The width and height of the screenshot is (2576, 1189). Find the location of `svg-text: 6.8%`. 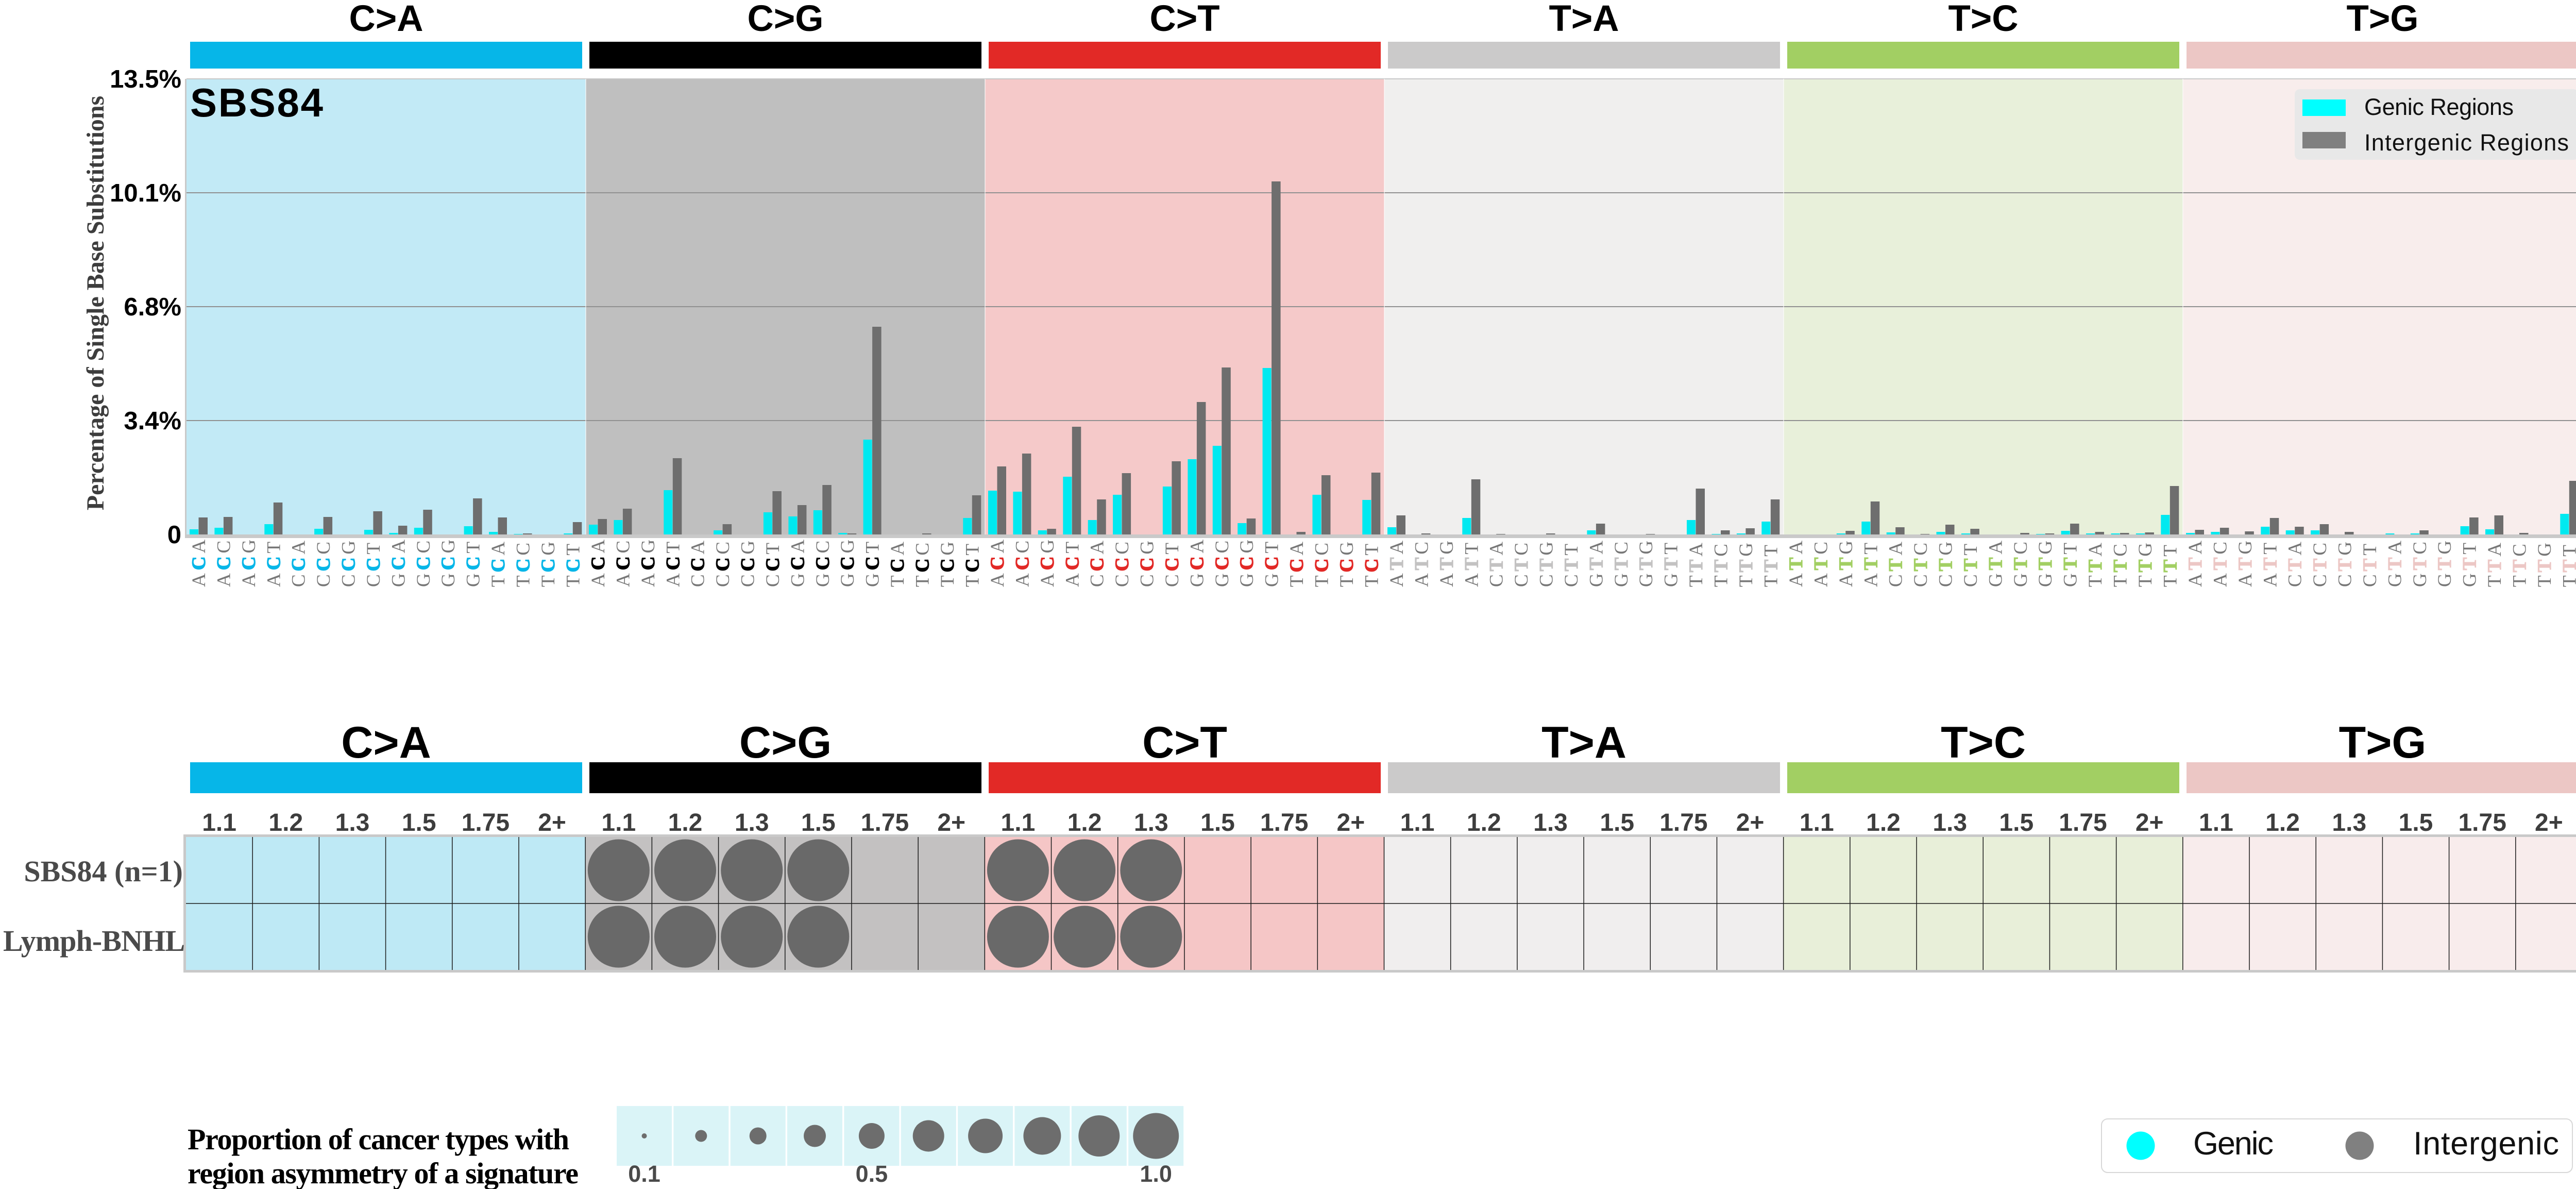

svg-text: 6.8% is located at coordinates (152, 307).